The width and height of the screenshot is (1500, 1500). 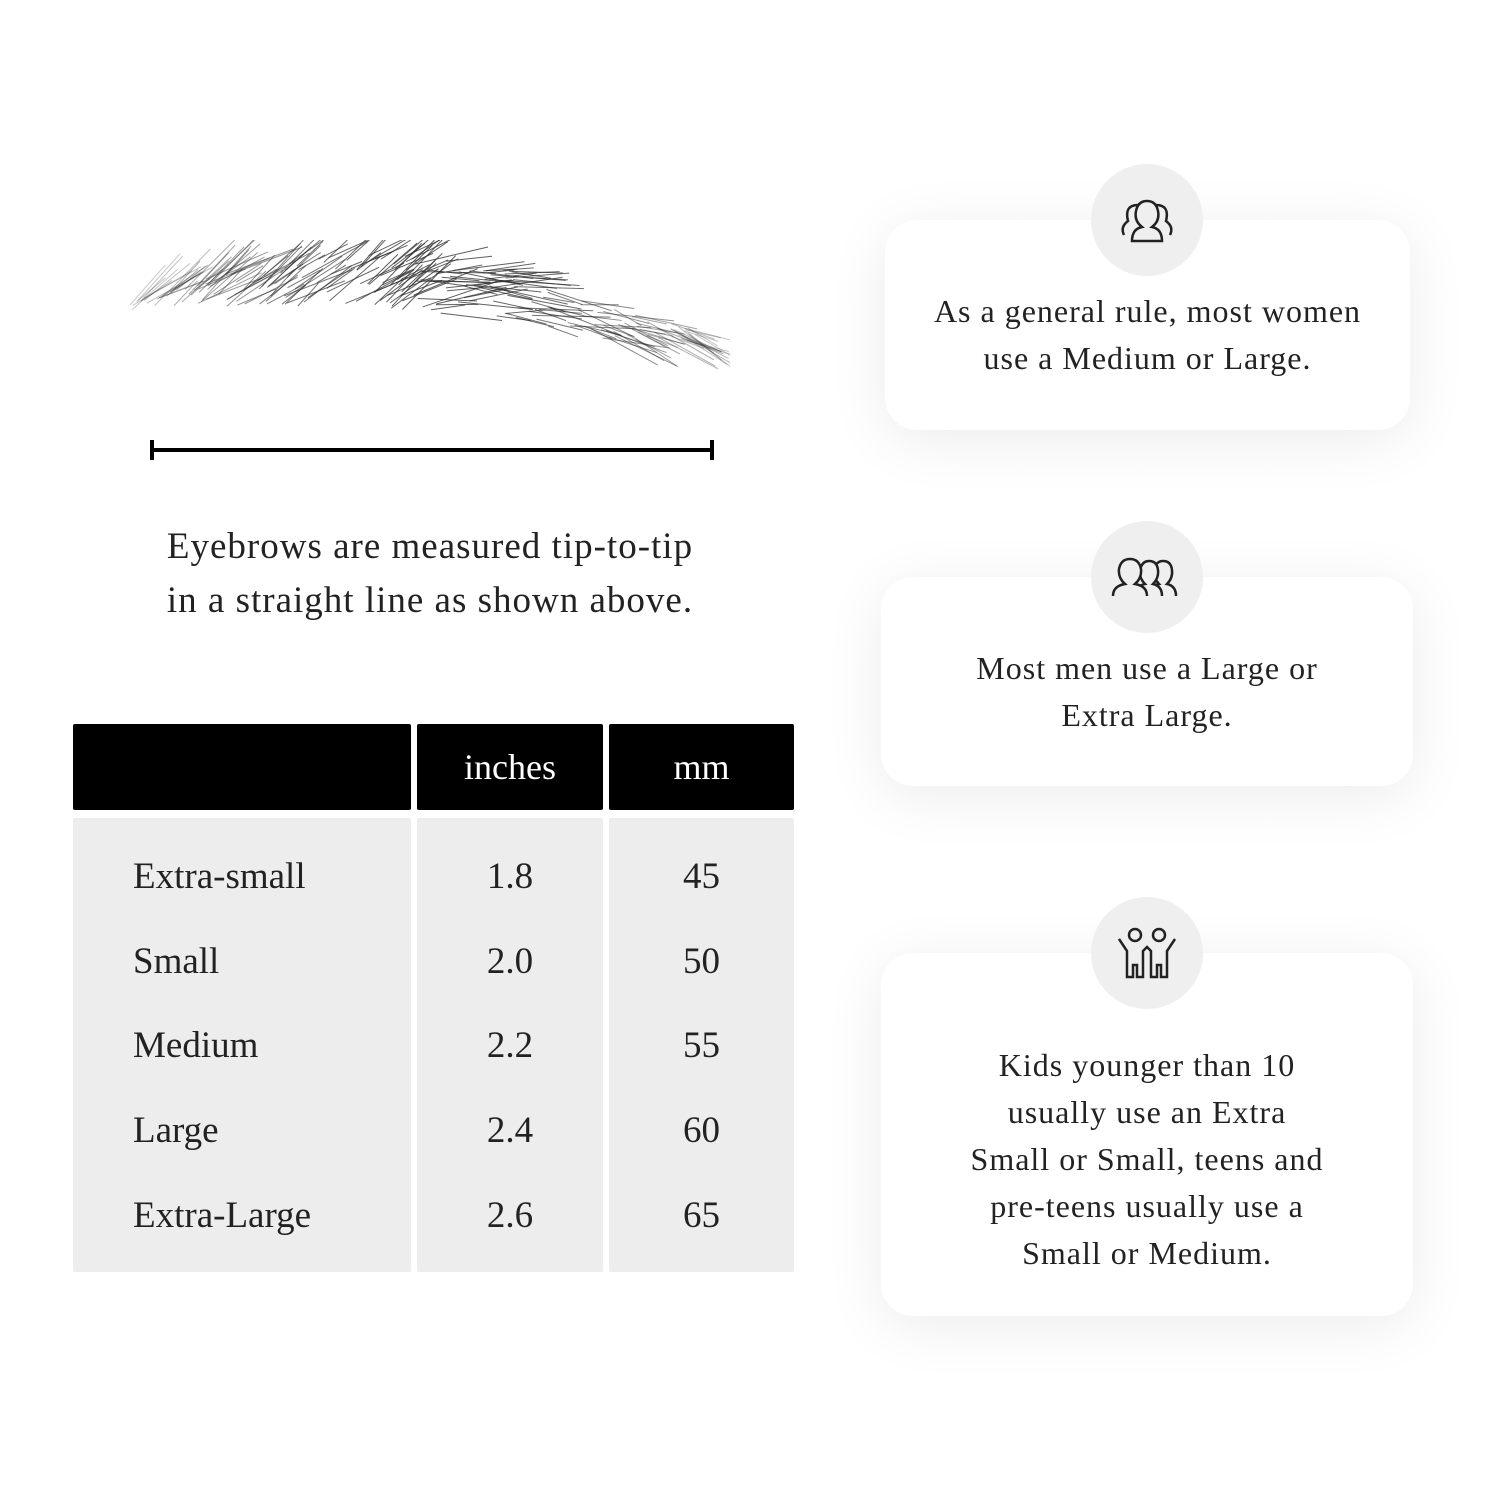 What do you see at coordinates (1147, 1065) in the screenshot?
I see `card-text: Kids younger than 10` at bounding box center [1147, 1065].